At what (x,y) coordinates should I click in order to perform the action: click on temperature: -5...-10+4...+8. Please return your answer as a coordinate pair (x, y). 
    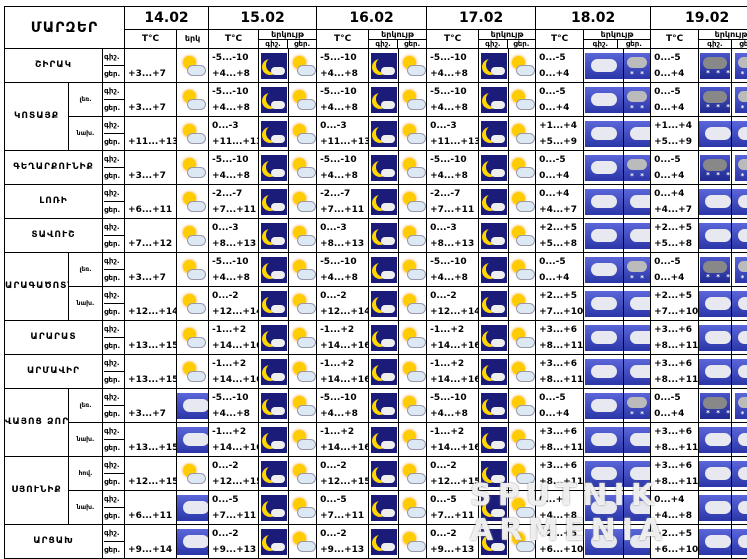
    Looking at the image, I should click on (453, 168).